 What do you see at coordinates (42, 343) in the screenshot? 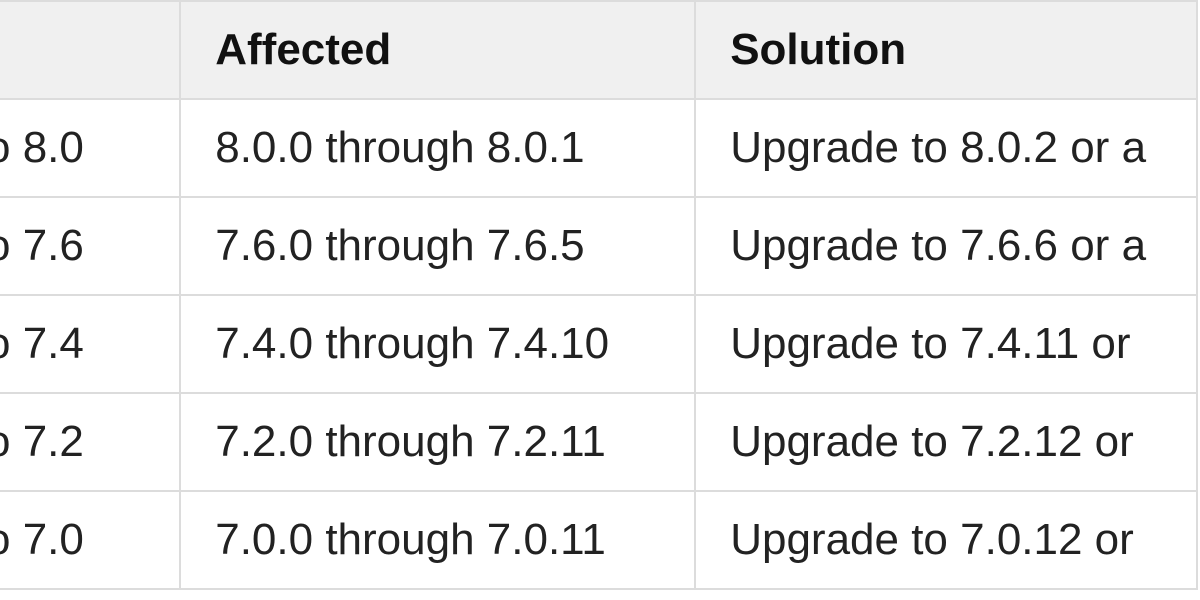
I see `version-text: o 7.4` at bounding box center [42, 343].